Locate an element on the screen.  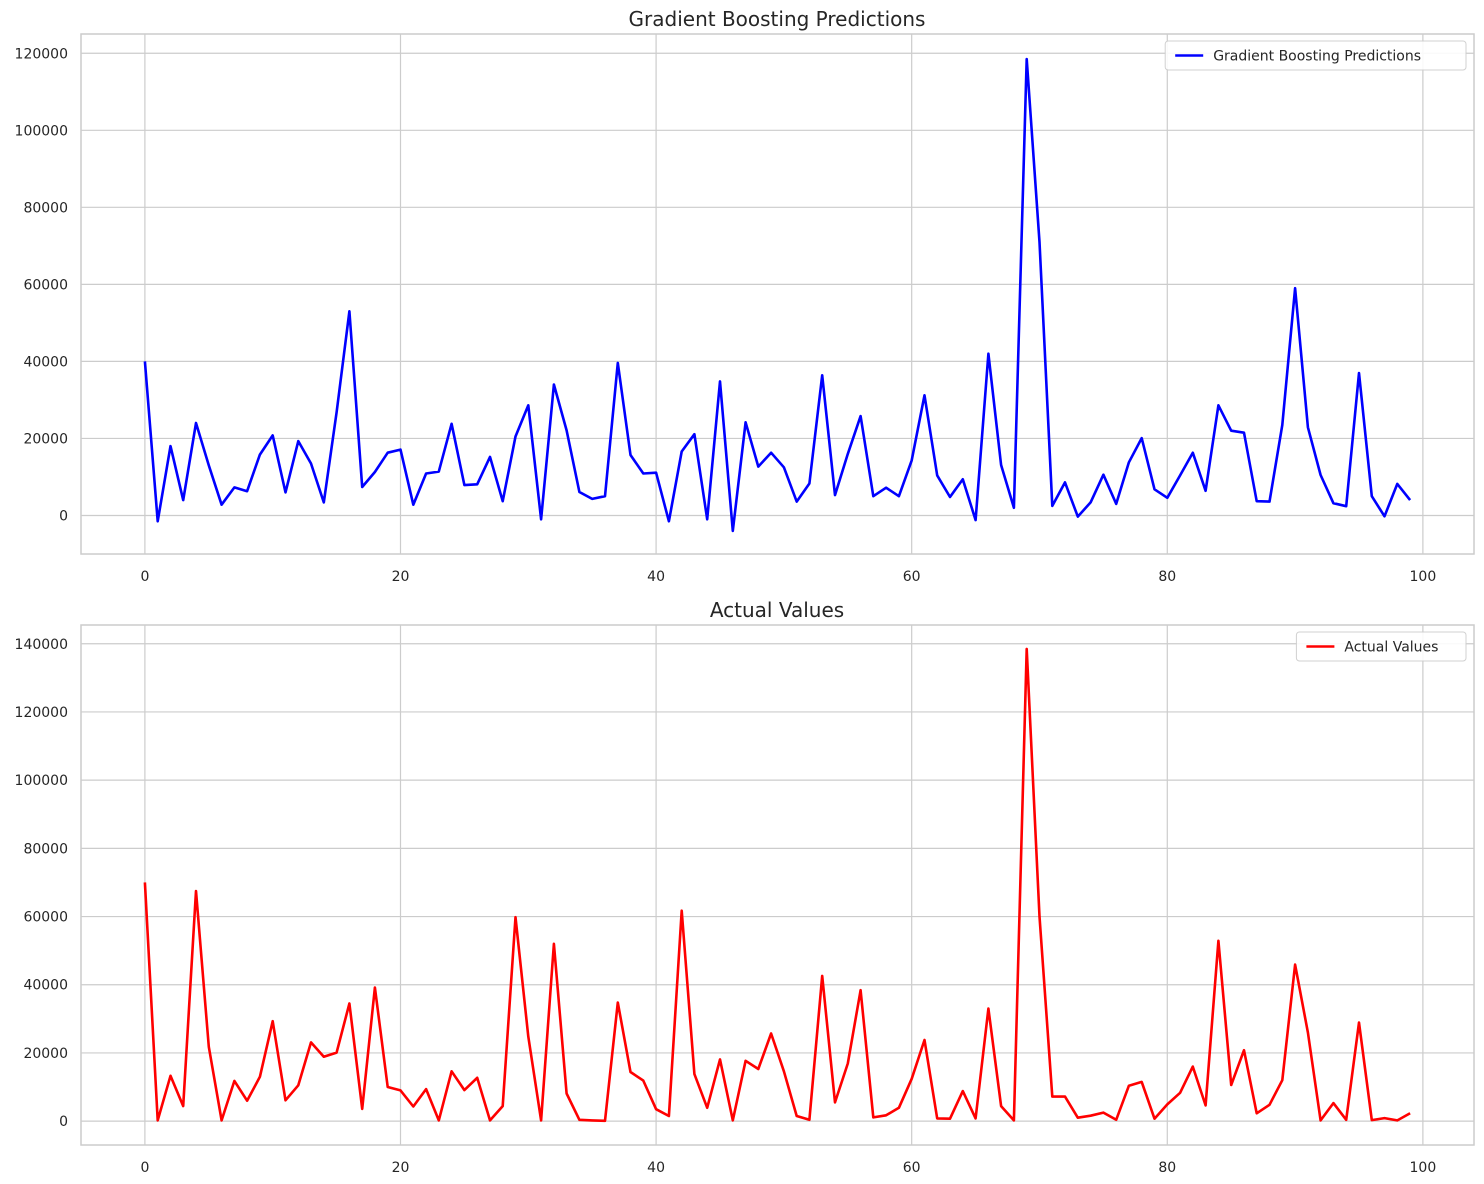
actual-y-tick-label: 60000 is located at coordinates (45, 918).